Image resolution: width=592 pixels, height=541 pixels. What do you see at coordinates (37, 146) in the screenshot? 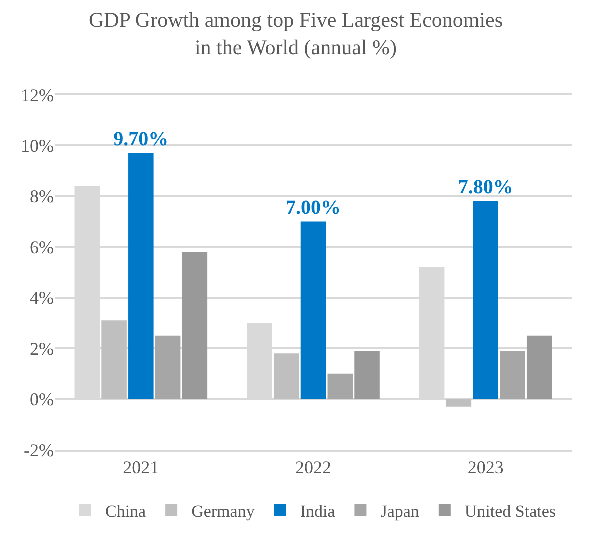
I see `y-tick-label: 10%` at bounding box center [37, 146].